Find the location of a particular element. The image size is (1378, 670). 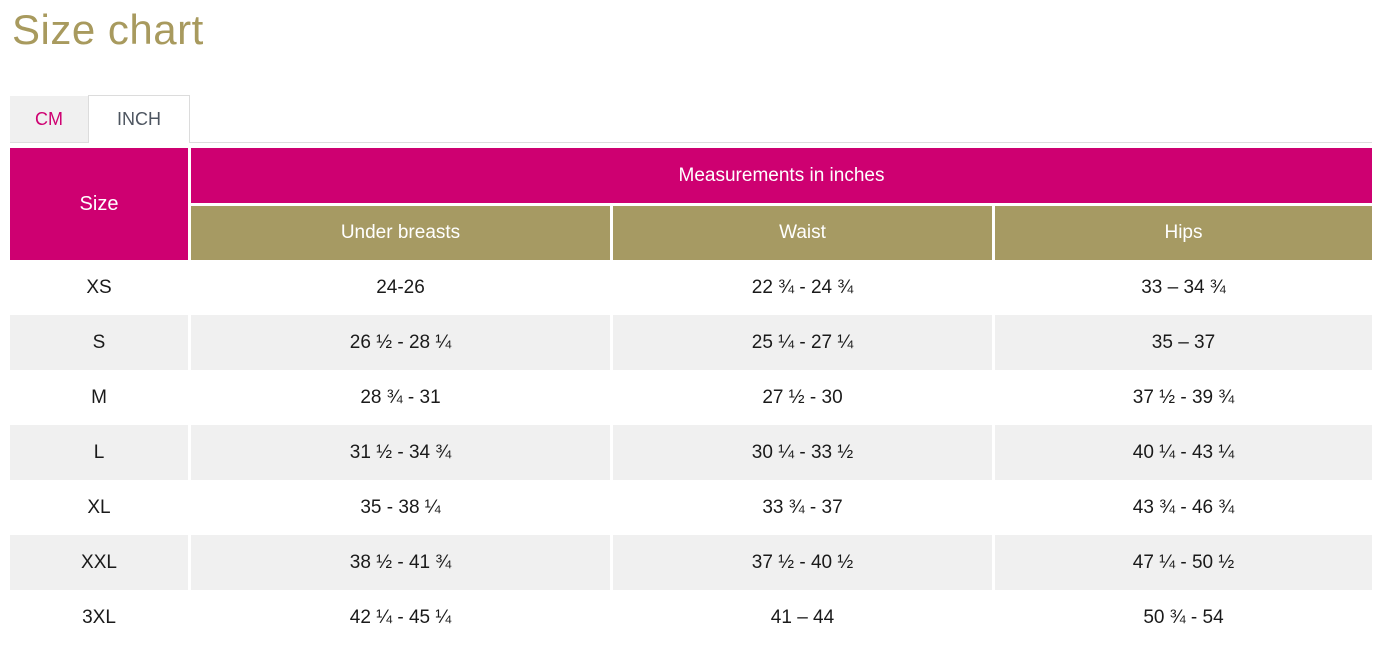

column-header-hips: Hips is located at coordinates (1183, 233).